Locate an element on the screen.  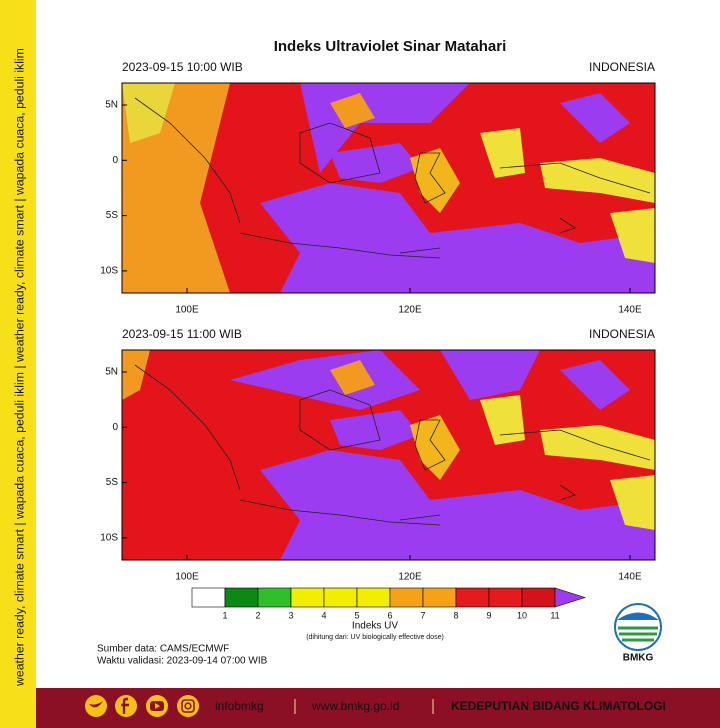
colorbar-label: 2 is located at coordinates (257, 615).